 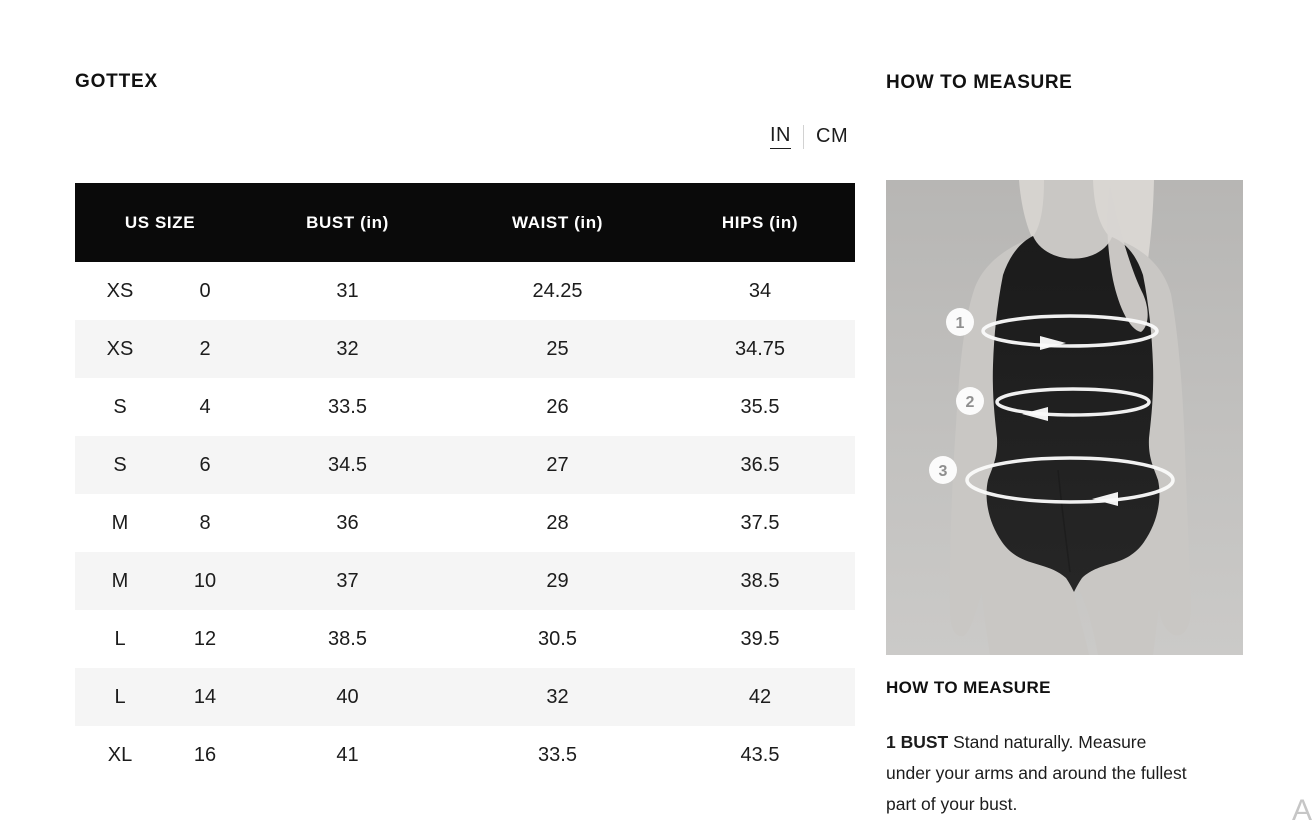 What do you see at coordinates (347, 348) in the screenshot?
I see `cell-bust: 32` at bounding box center [347, 348].